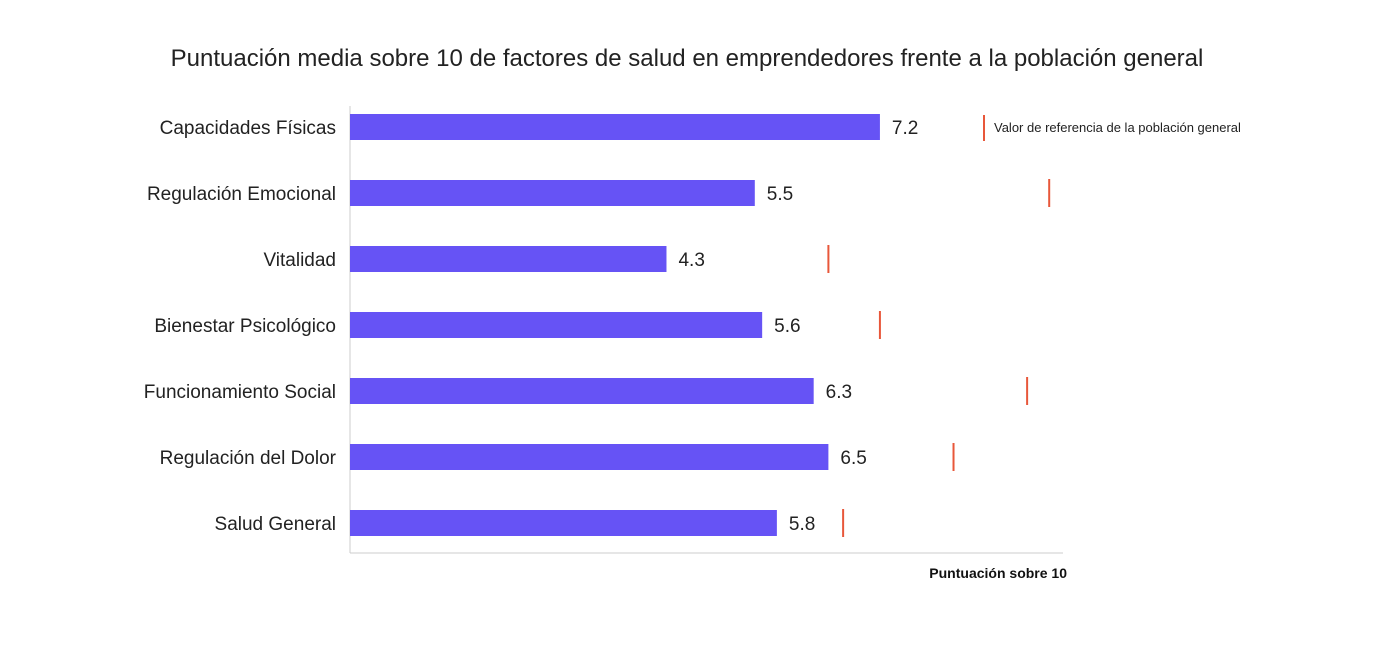 Image resolution: width=1374 pixels, height=649 pixels. I want to click on category-label: Capacidades Físicas, so click(248, 128).